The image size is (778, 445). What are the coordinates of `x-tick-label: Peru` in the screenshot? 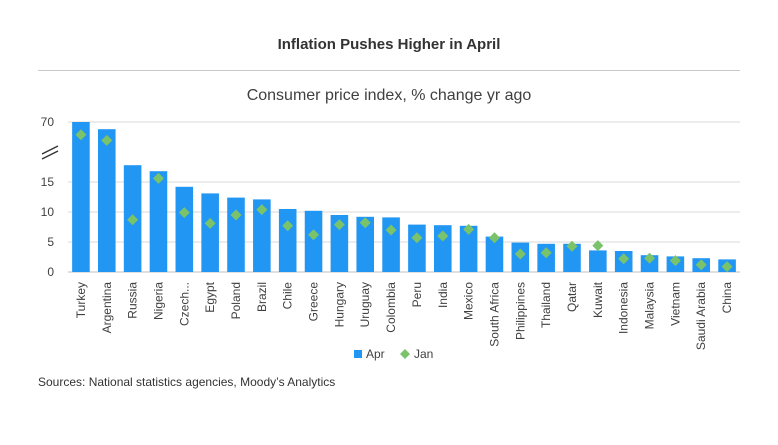 It's located at (417, 294).